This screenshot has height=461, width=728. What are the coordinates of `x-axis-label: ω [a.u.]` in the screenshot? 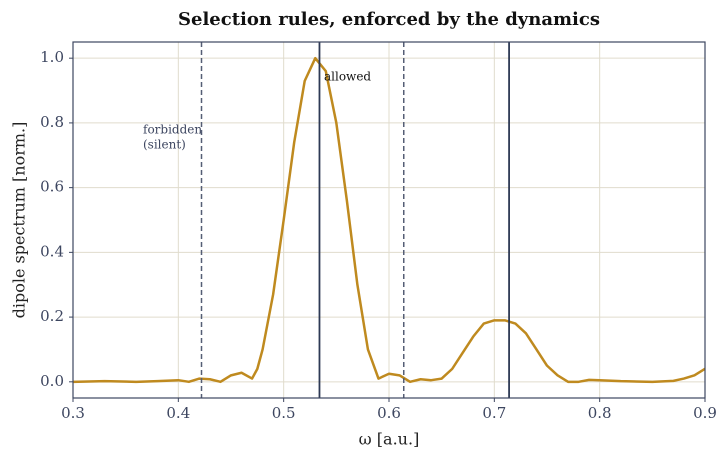 It's located at (389, 439).